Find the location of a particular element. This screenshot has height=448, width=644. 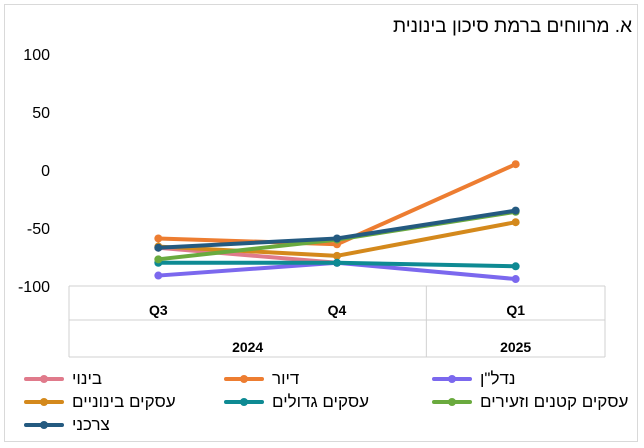

legend-item: עסקים בינוניים is located at coordinates (100, 402).